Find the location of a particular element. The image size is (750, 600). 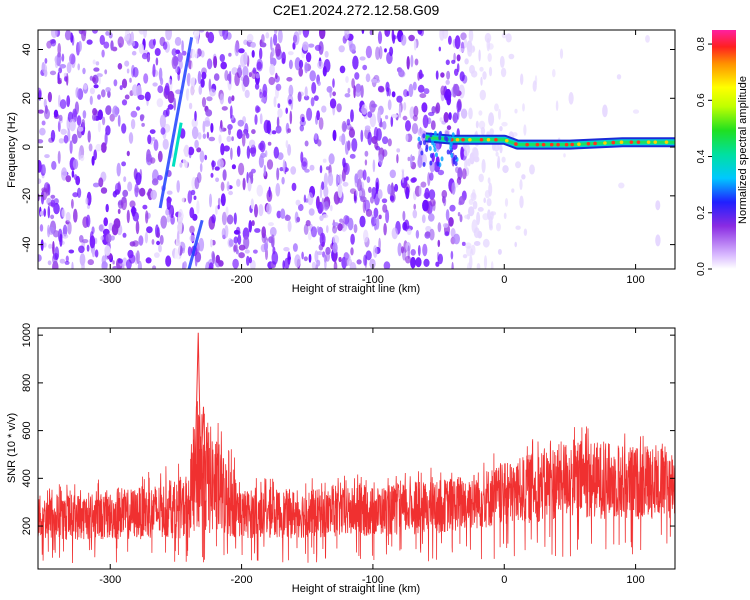

snr-ytick-label: 600 is located at coordinates (27, 430).